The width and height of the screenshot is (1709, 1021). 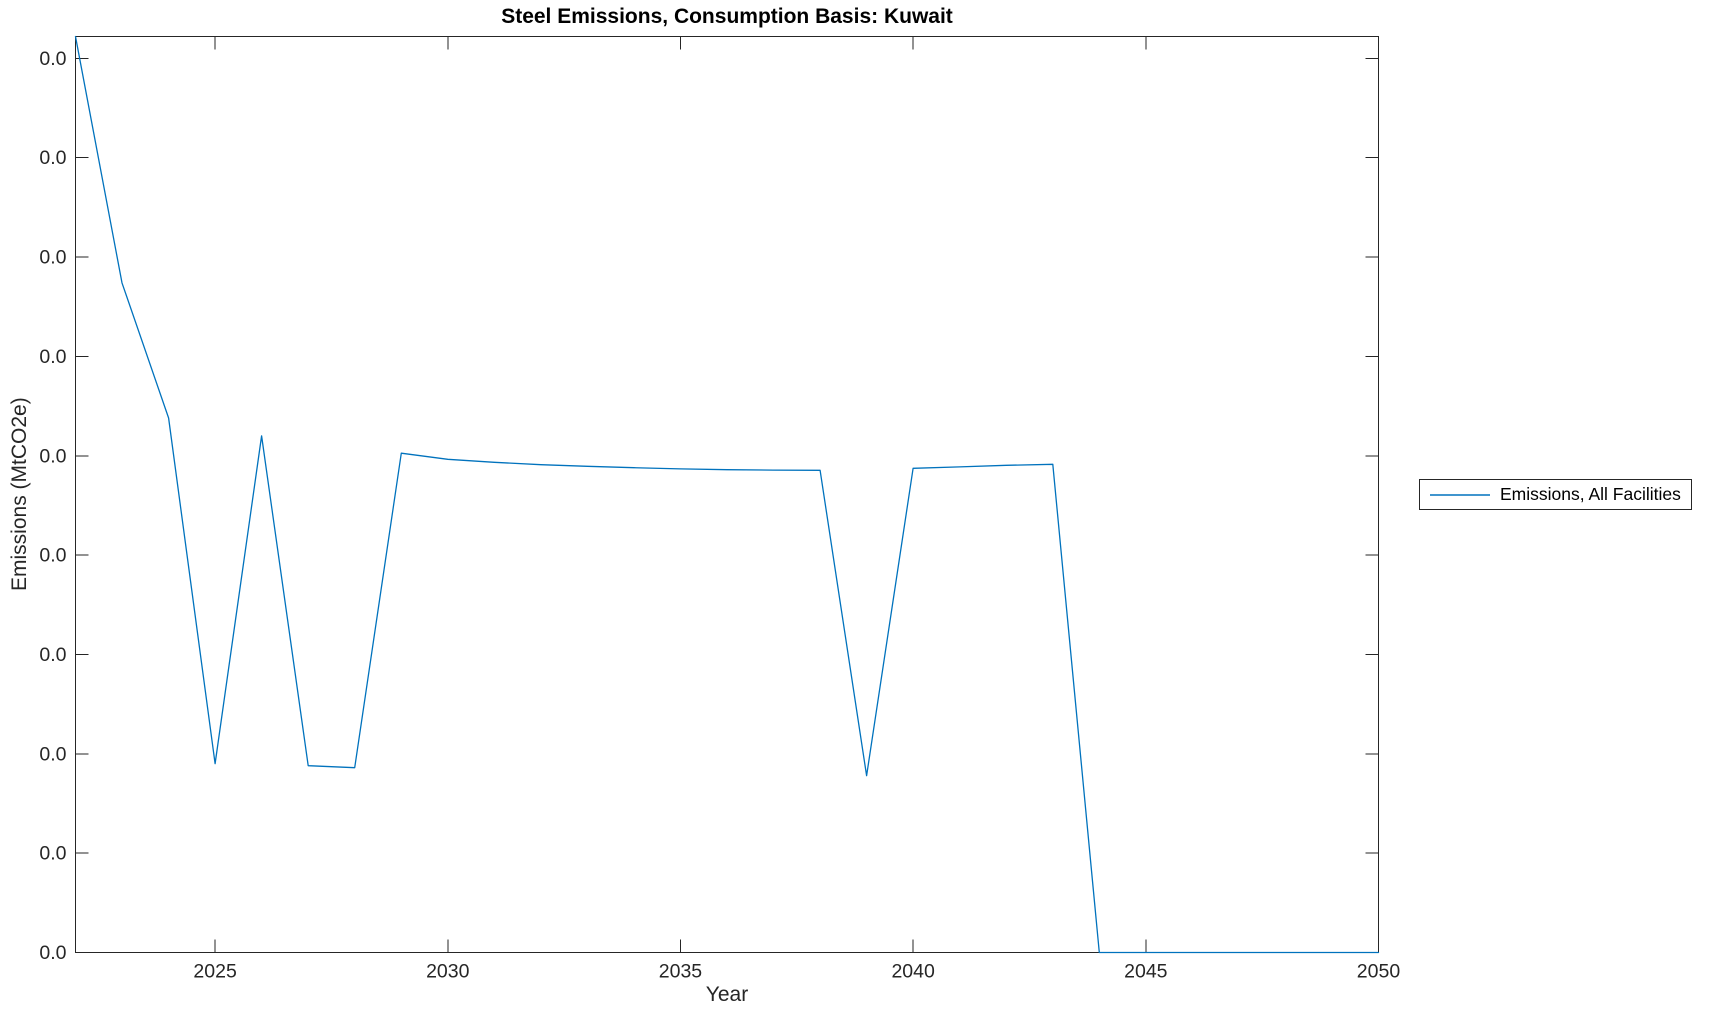 What do you see at coordinates (913, 972) in the screenshot?
I see `x-tick-label: 2040` at bounding box center [913, 972].